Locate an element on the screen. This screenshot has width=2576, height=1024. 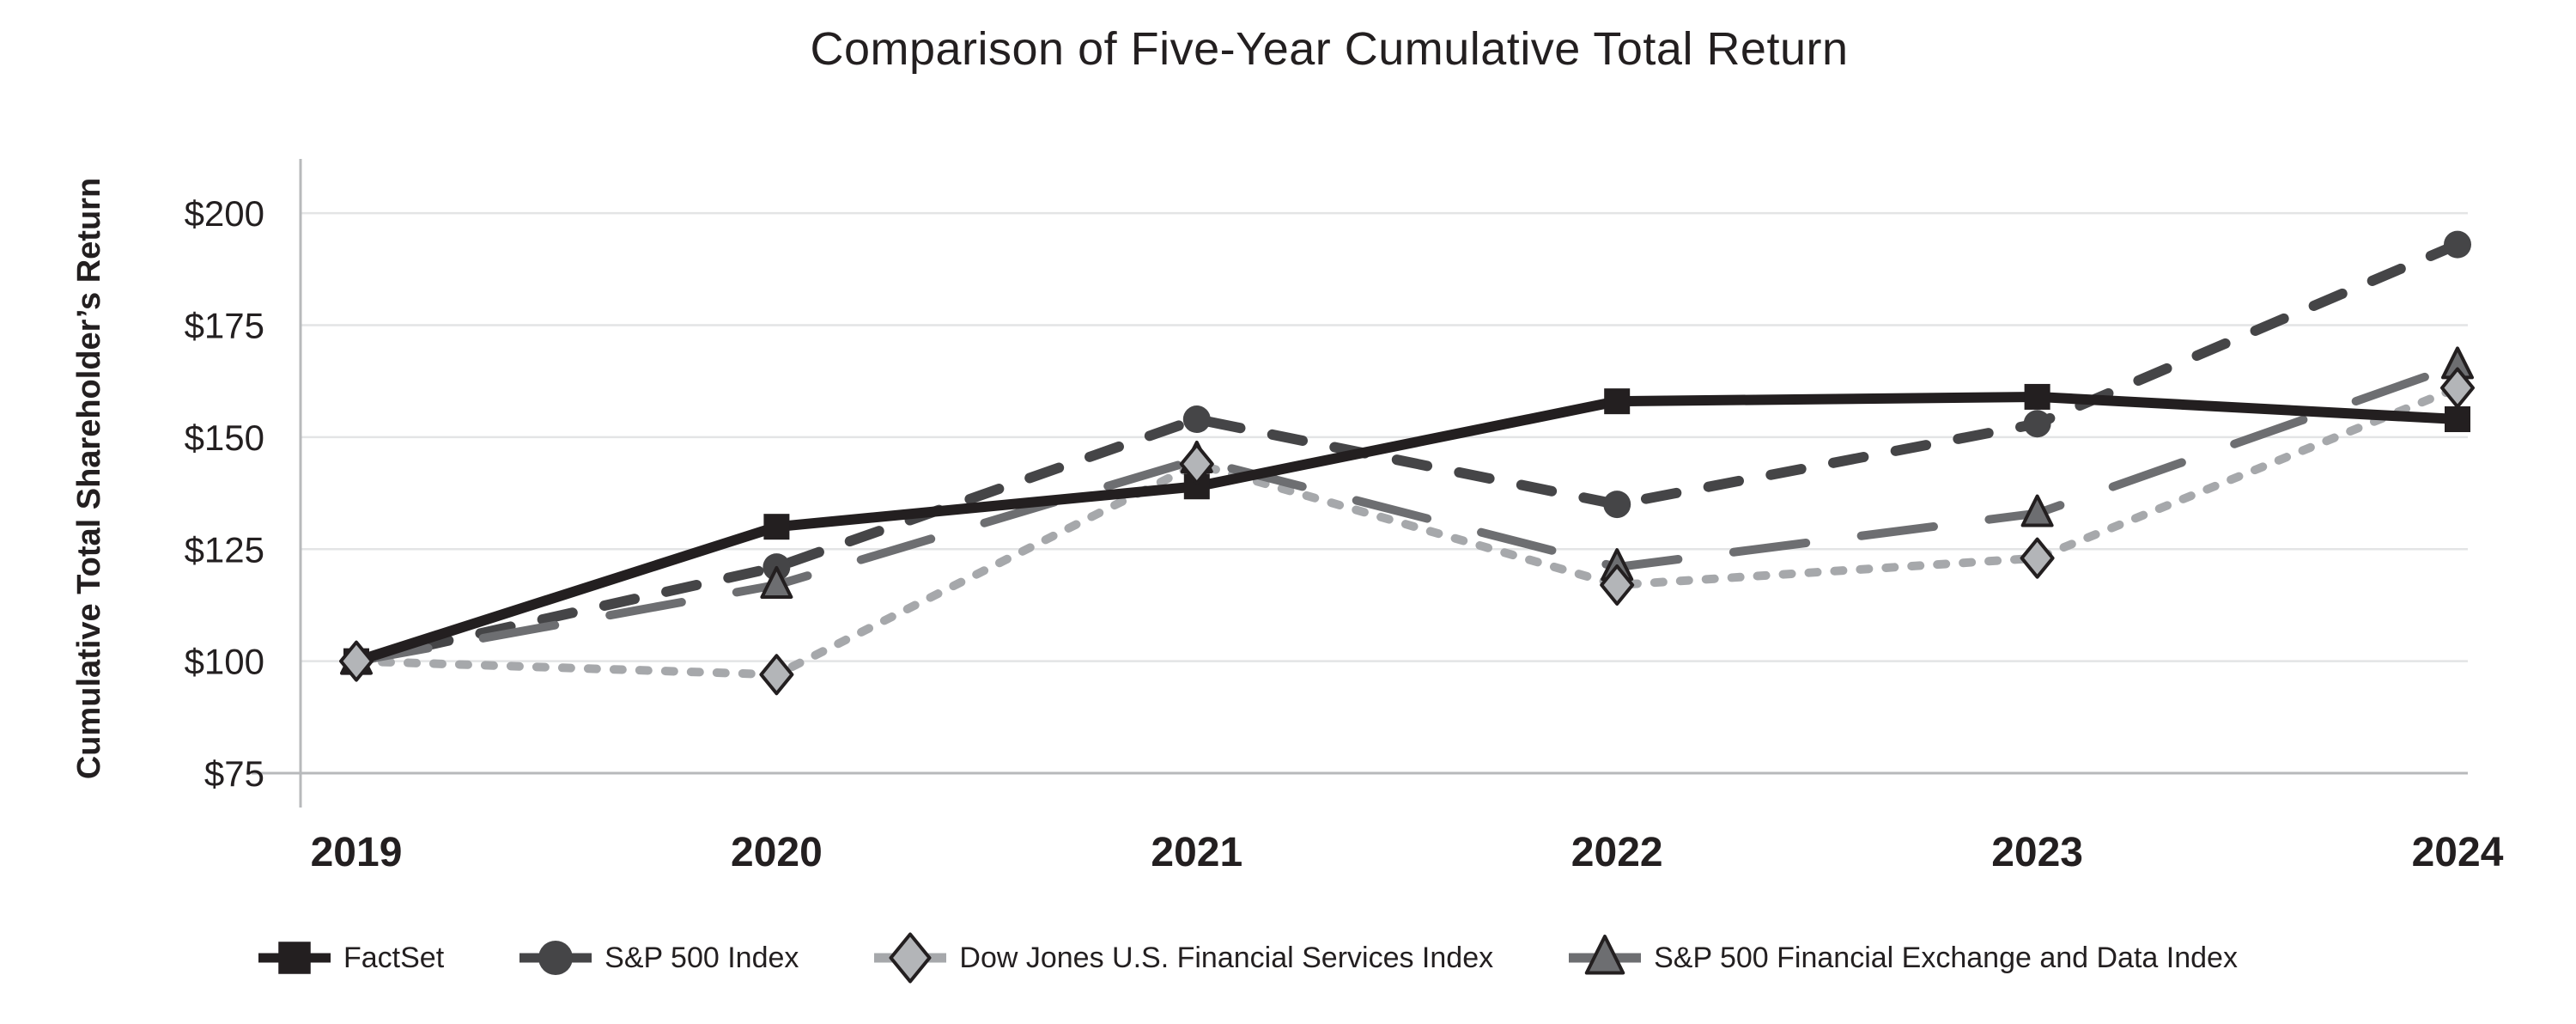
y-tick-label-$125: $125 is located at coordinates (225, 549).